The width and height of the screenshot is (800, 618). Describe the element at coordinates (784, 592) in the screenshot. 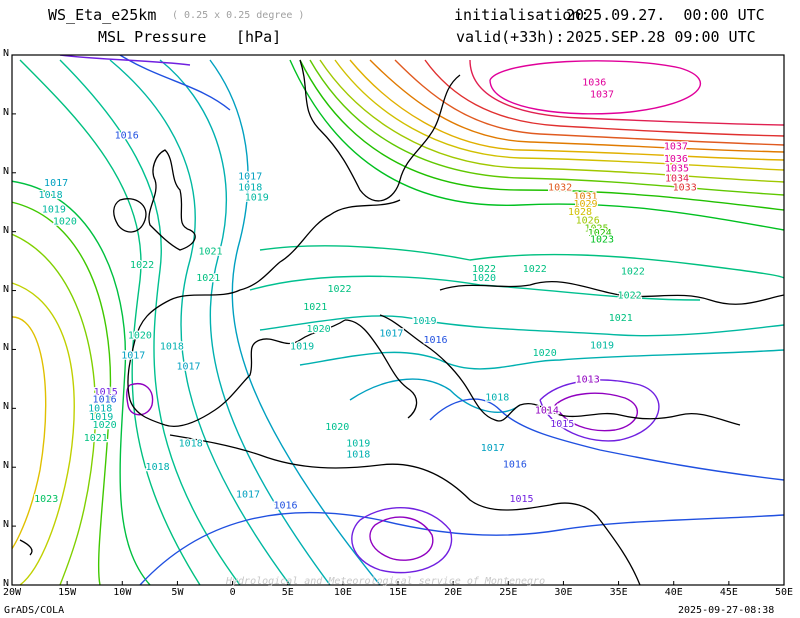

I see `x-tick-label: 50E` at that location.